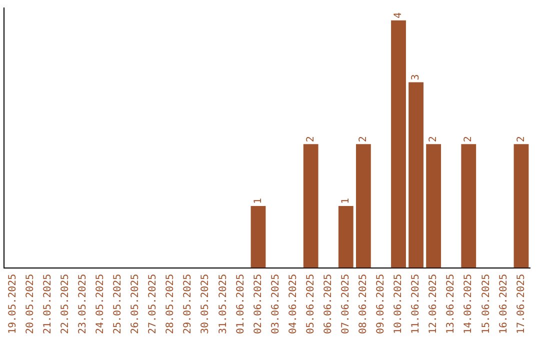  What do you see at coordinates (381, 304) in the screenshot?
I see `x-tick-label: 09.06.2025` at bounding box center [381, 304].